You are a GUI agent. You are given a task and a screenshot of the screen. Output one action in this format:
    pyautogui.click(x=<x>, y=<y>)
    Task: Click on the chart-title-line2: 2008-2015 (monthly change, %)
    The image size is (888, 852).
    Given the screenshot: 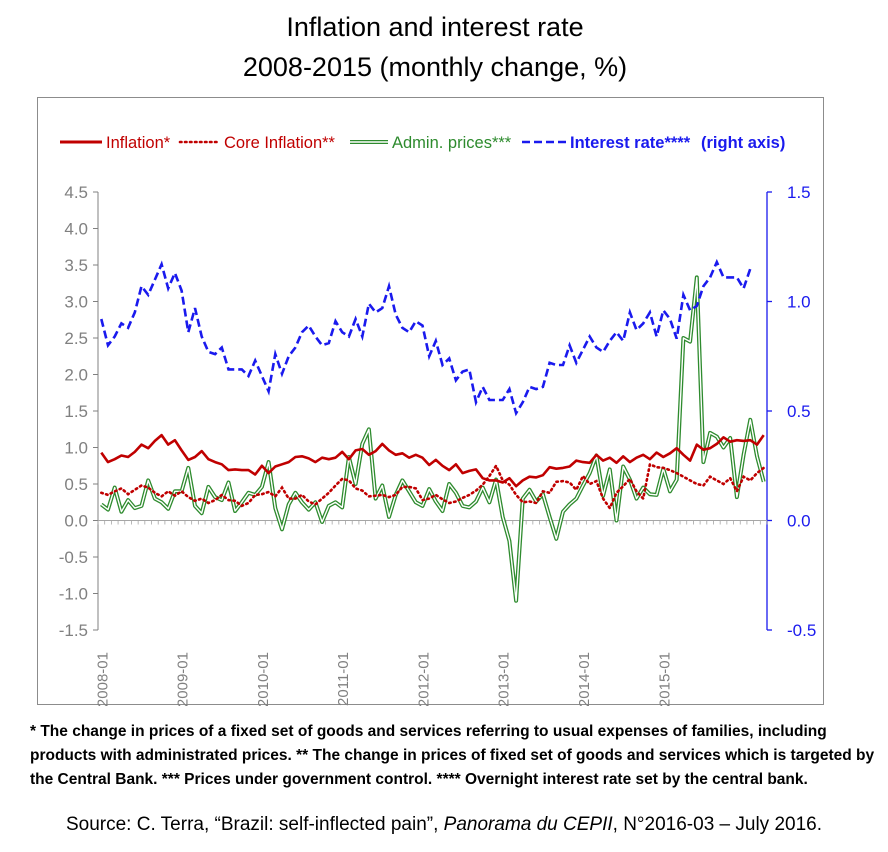 What is the action you would take?
    pyautogui.click(x=435, y=67)
    